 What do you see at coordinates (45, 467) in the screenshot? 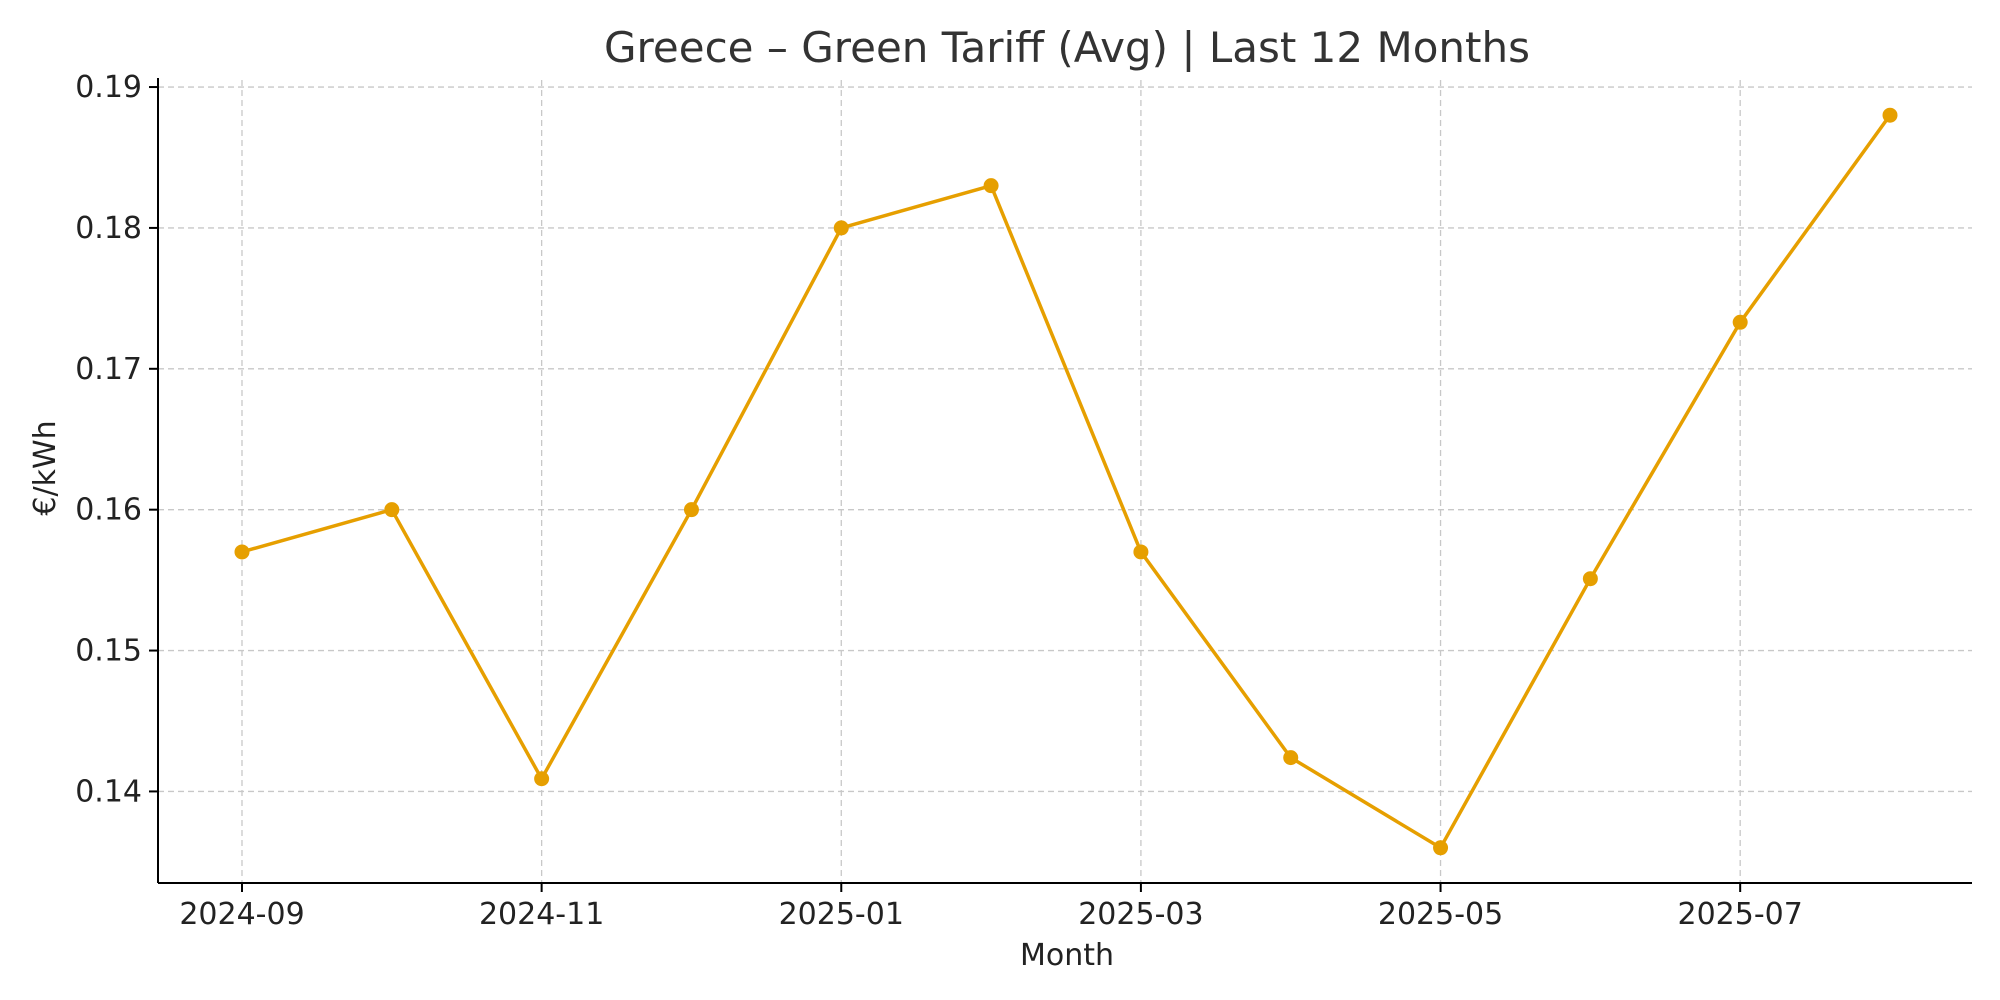
I see `y-axis-label: €/kWh` at bounding box center [45, 467].